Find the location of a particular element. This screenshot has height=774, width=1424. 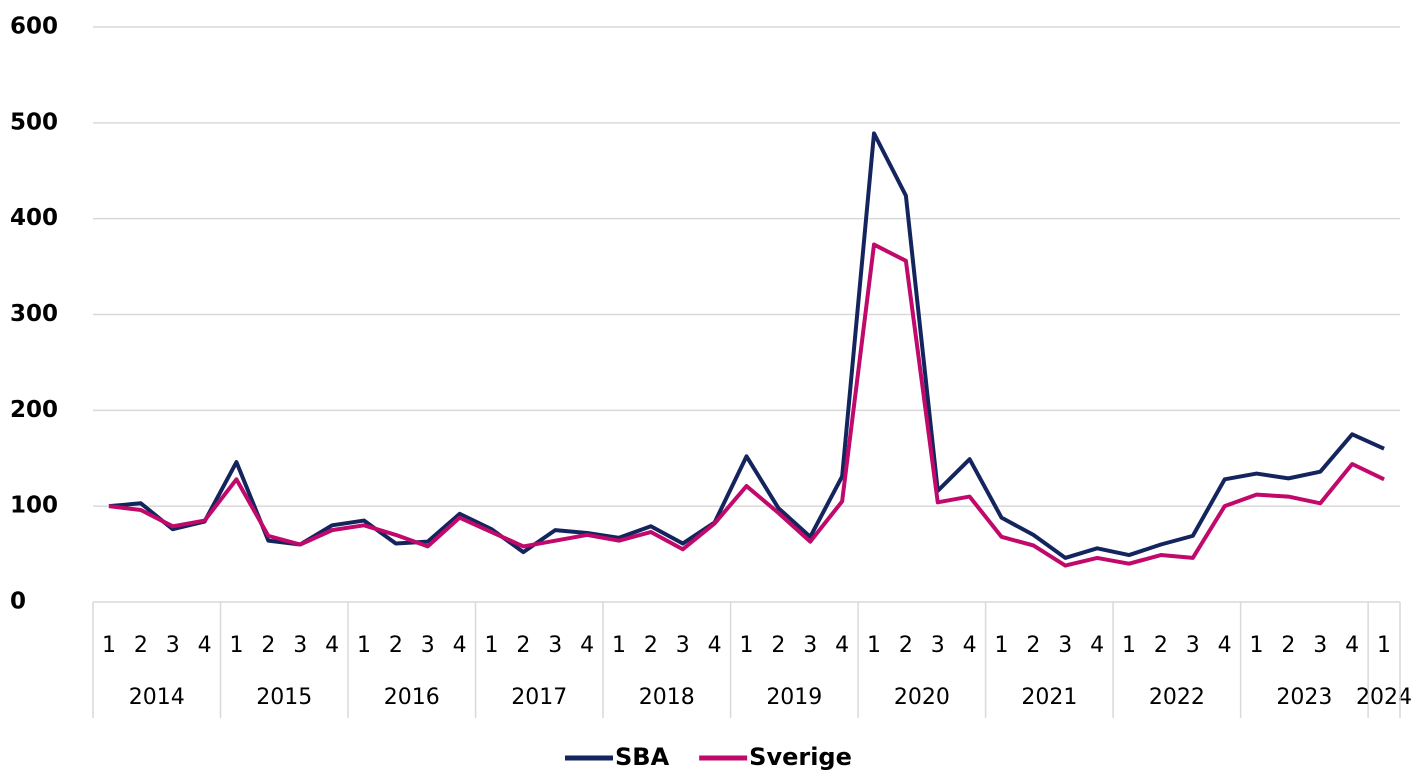

x-group-label: 2019 is located at coordinates (794, 697).